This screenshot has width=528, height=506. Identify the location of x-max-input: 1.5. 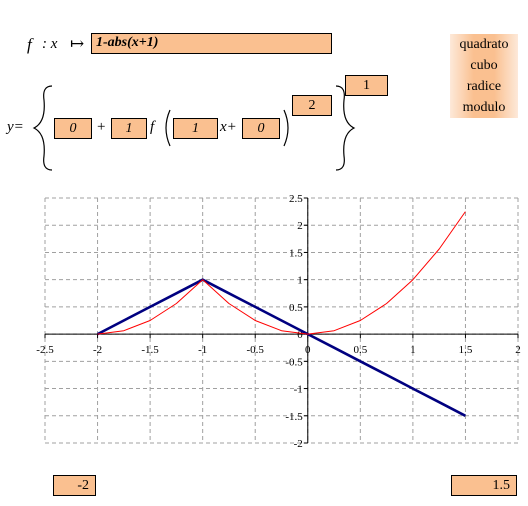
(484, 485).